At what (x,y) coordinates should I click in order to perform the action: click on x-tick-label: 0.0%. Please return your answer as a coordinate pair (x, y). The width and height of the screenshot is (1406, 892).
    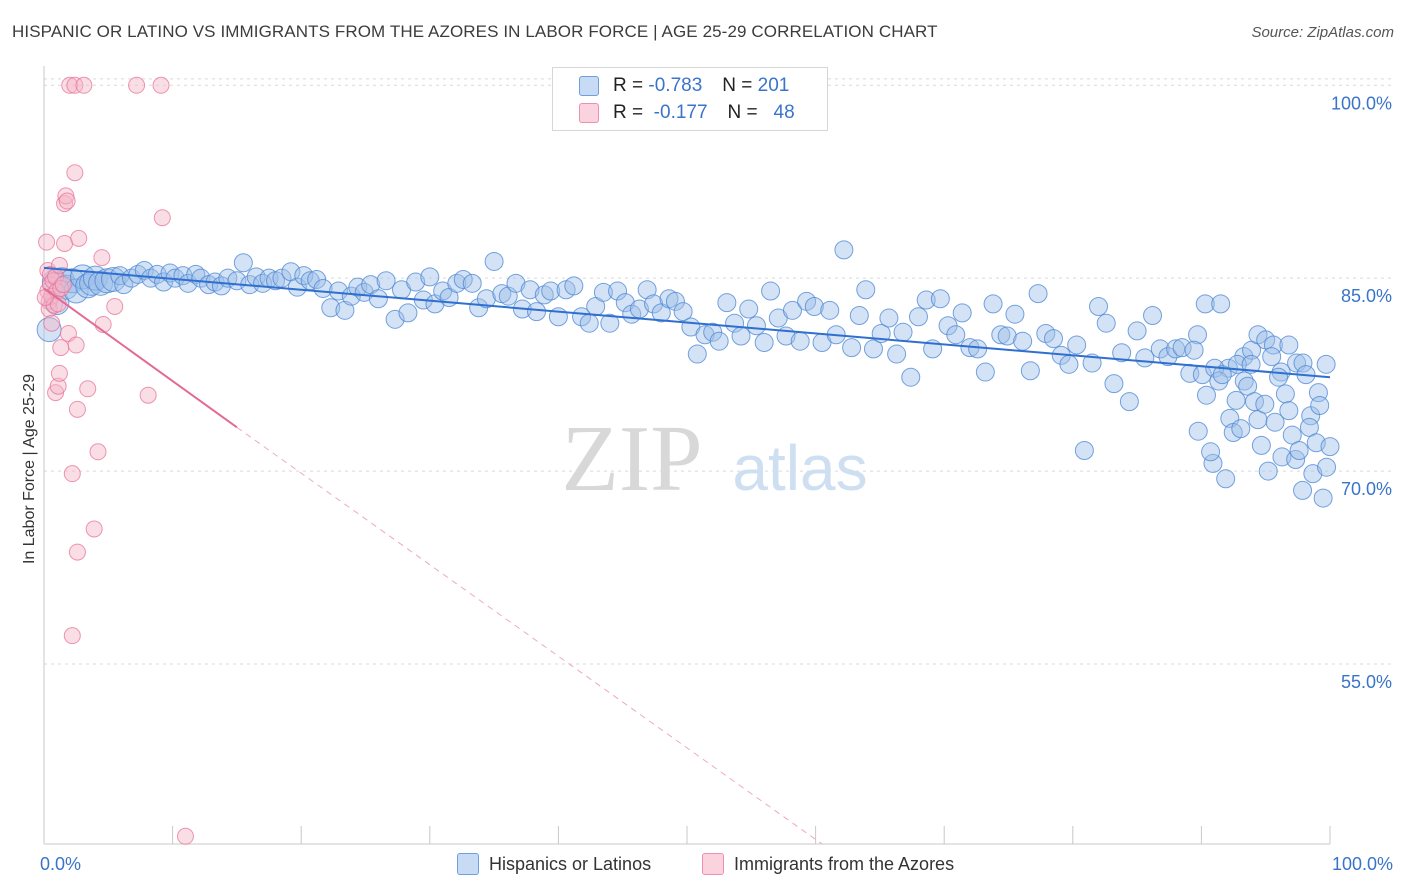
    Looking at the image, I should click on (60, 864).